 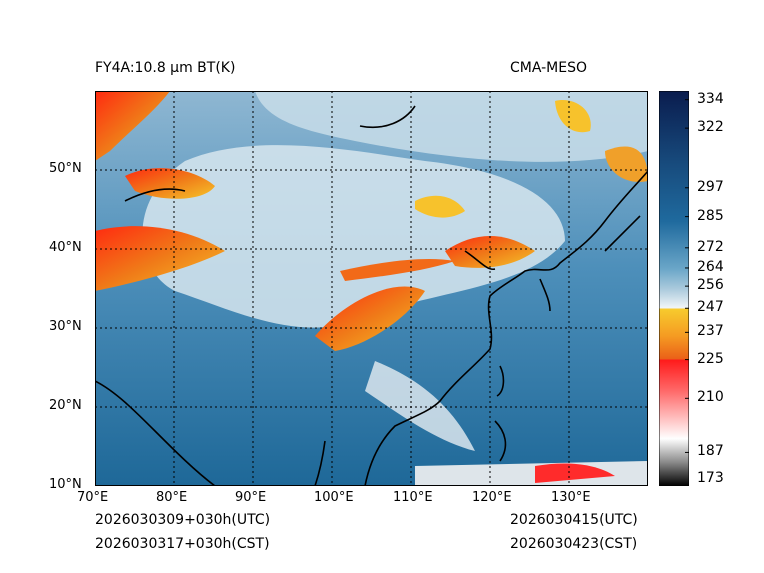 I want to click on lon-tick-label: 130°E, so click(x=571, y=497).